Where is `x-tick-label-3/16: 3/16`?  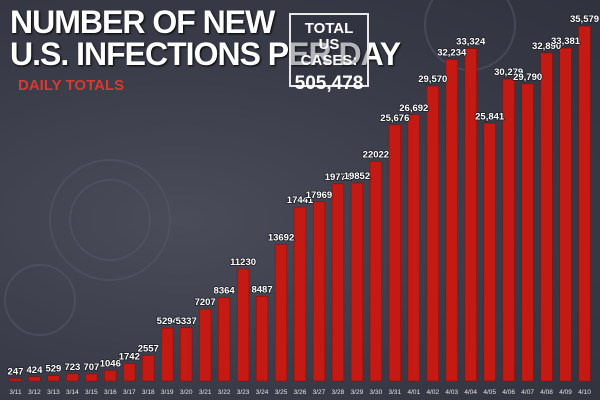 x-tick-label-3/16: 3/16 is located at coordinates (110, 392).